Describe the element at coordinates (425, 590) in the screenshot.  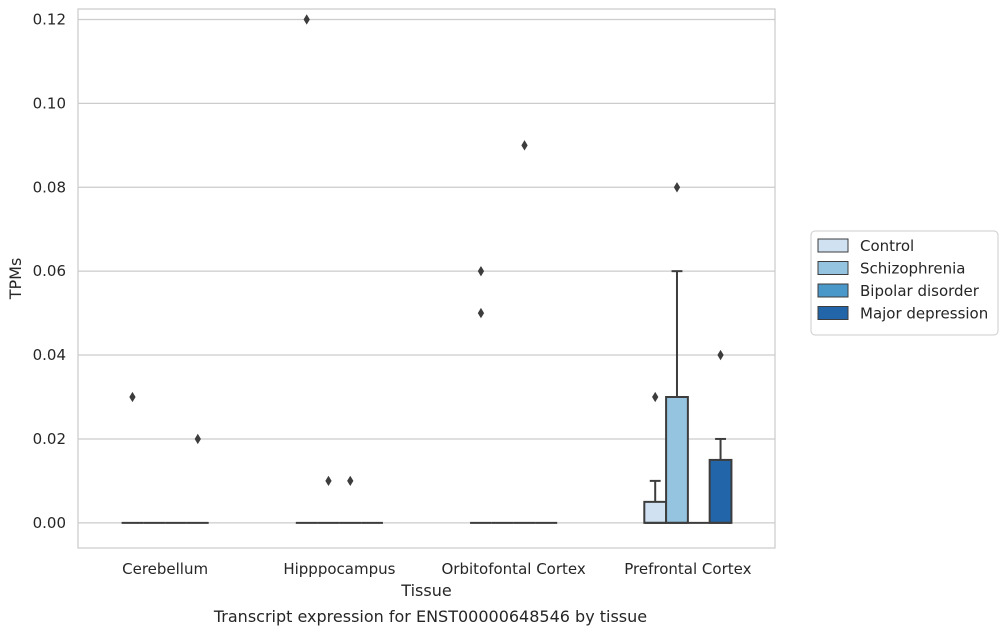
I see `x-axis-label: Tissue` at that location.